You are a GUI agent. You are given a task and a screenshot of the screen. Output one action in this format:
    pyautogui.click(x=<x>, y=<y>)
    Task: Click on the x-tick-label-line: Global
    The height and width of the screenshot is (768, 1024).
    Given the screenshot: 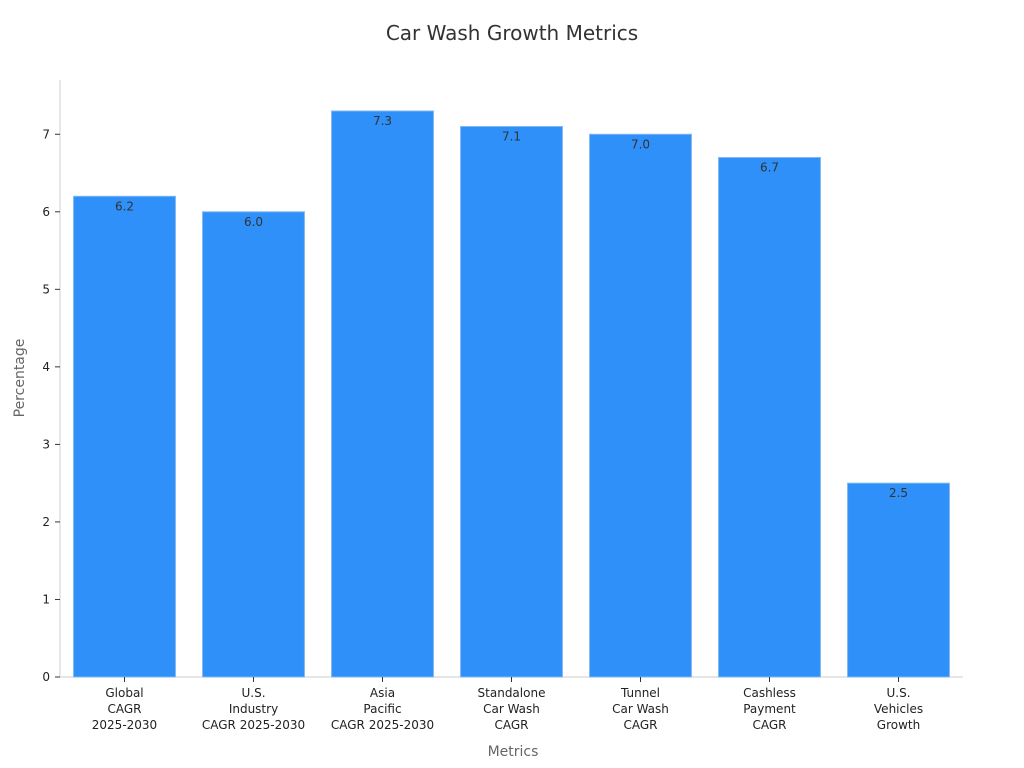 What is the action you would take?
    pyautogui.click(x=124, y=693)
    